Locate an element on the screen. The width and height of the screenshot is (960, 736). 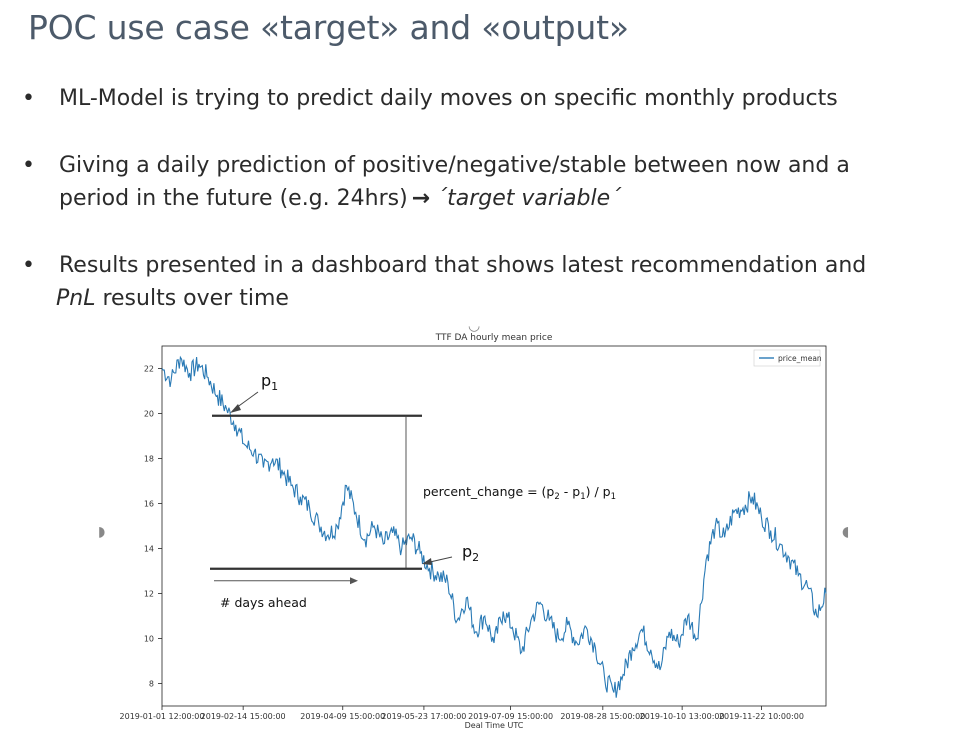
bullet-line-text: period in the future (e.g. 24hrs) is located at coordinates (233, 198).